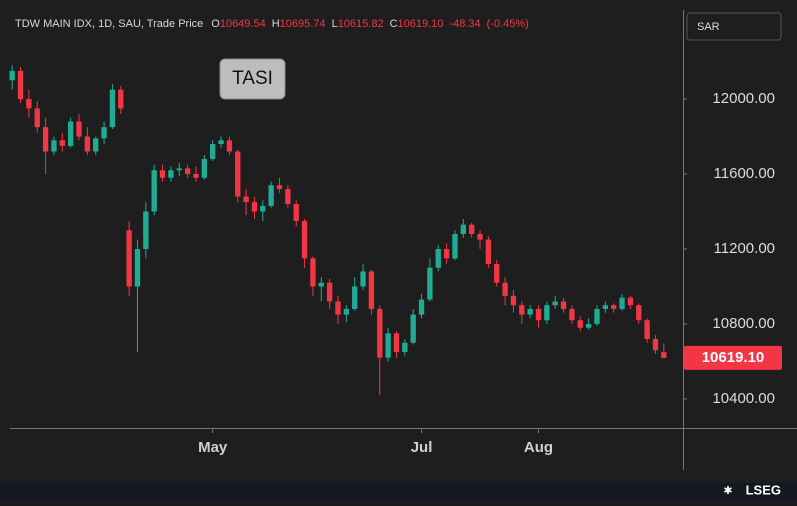 The image size is (797, 506). What do you see at coordinates (243, 24) in the screenshot?
I see `legend-open: 10649.54` at bounding box center [243, 24].